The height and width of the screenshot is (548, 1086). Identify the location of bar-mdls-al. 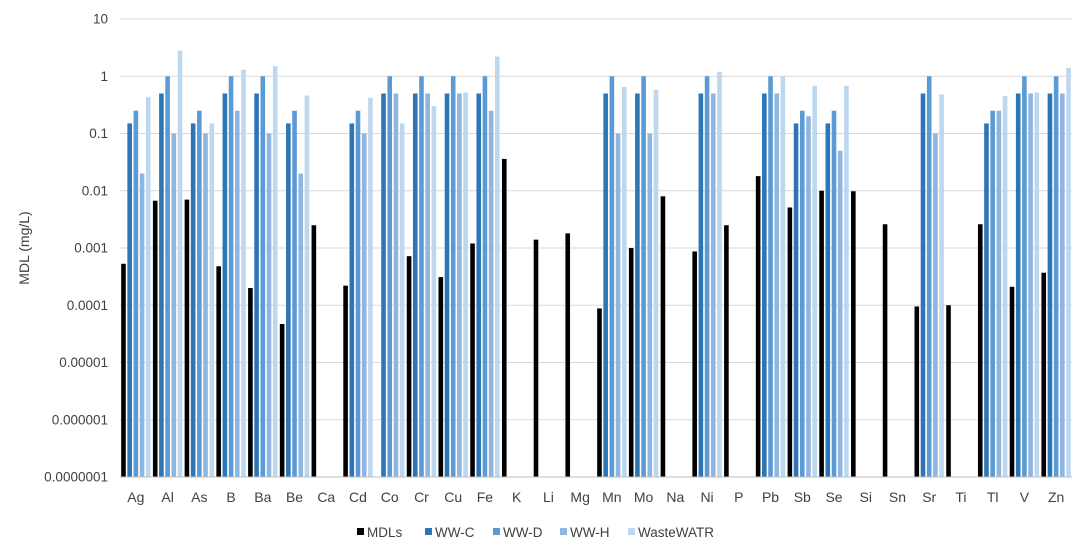
(155, 338).